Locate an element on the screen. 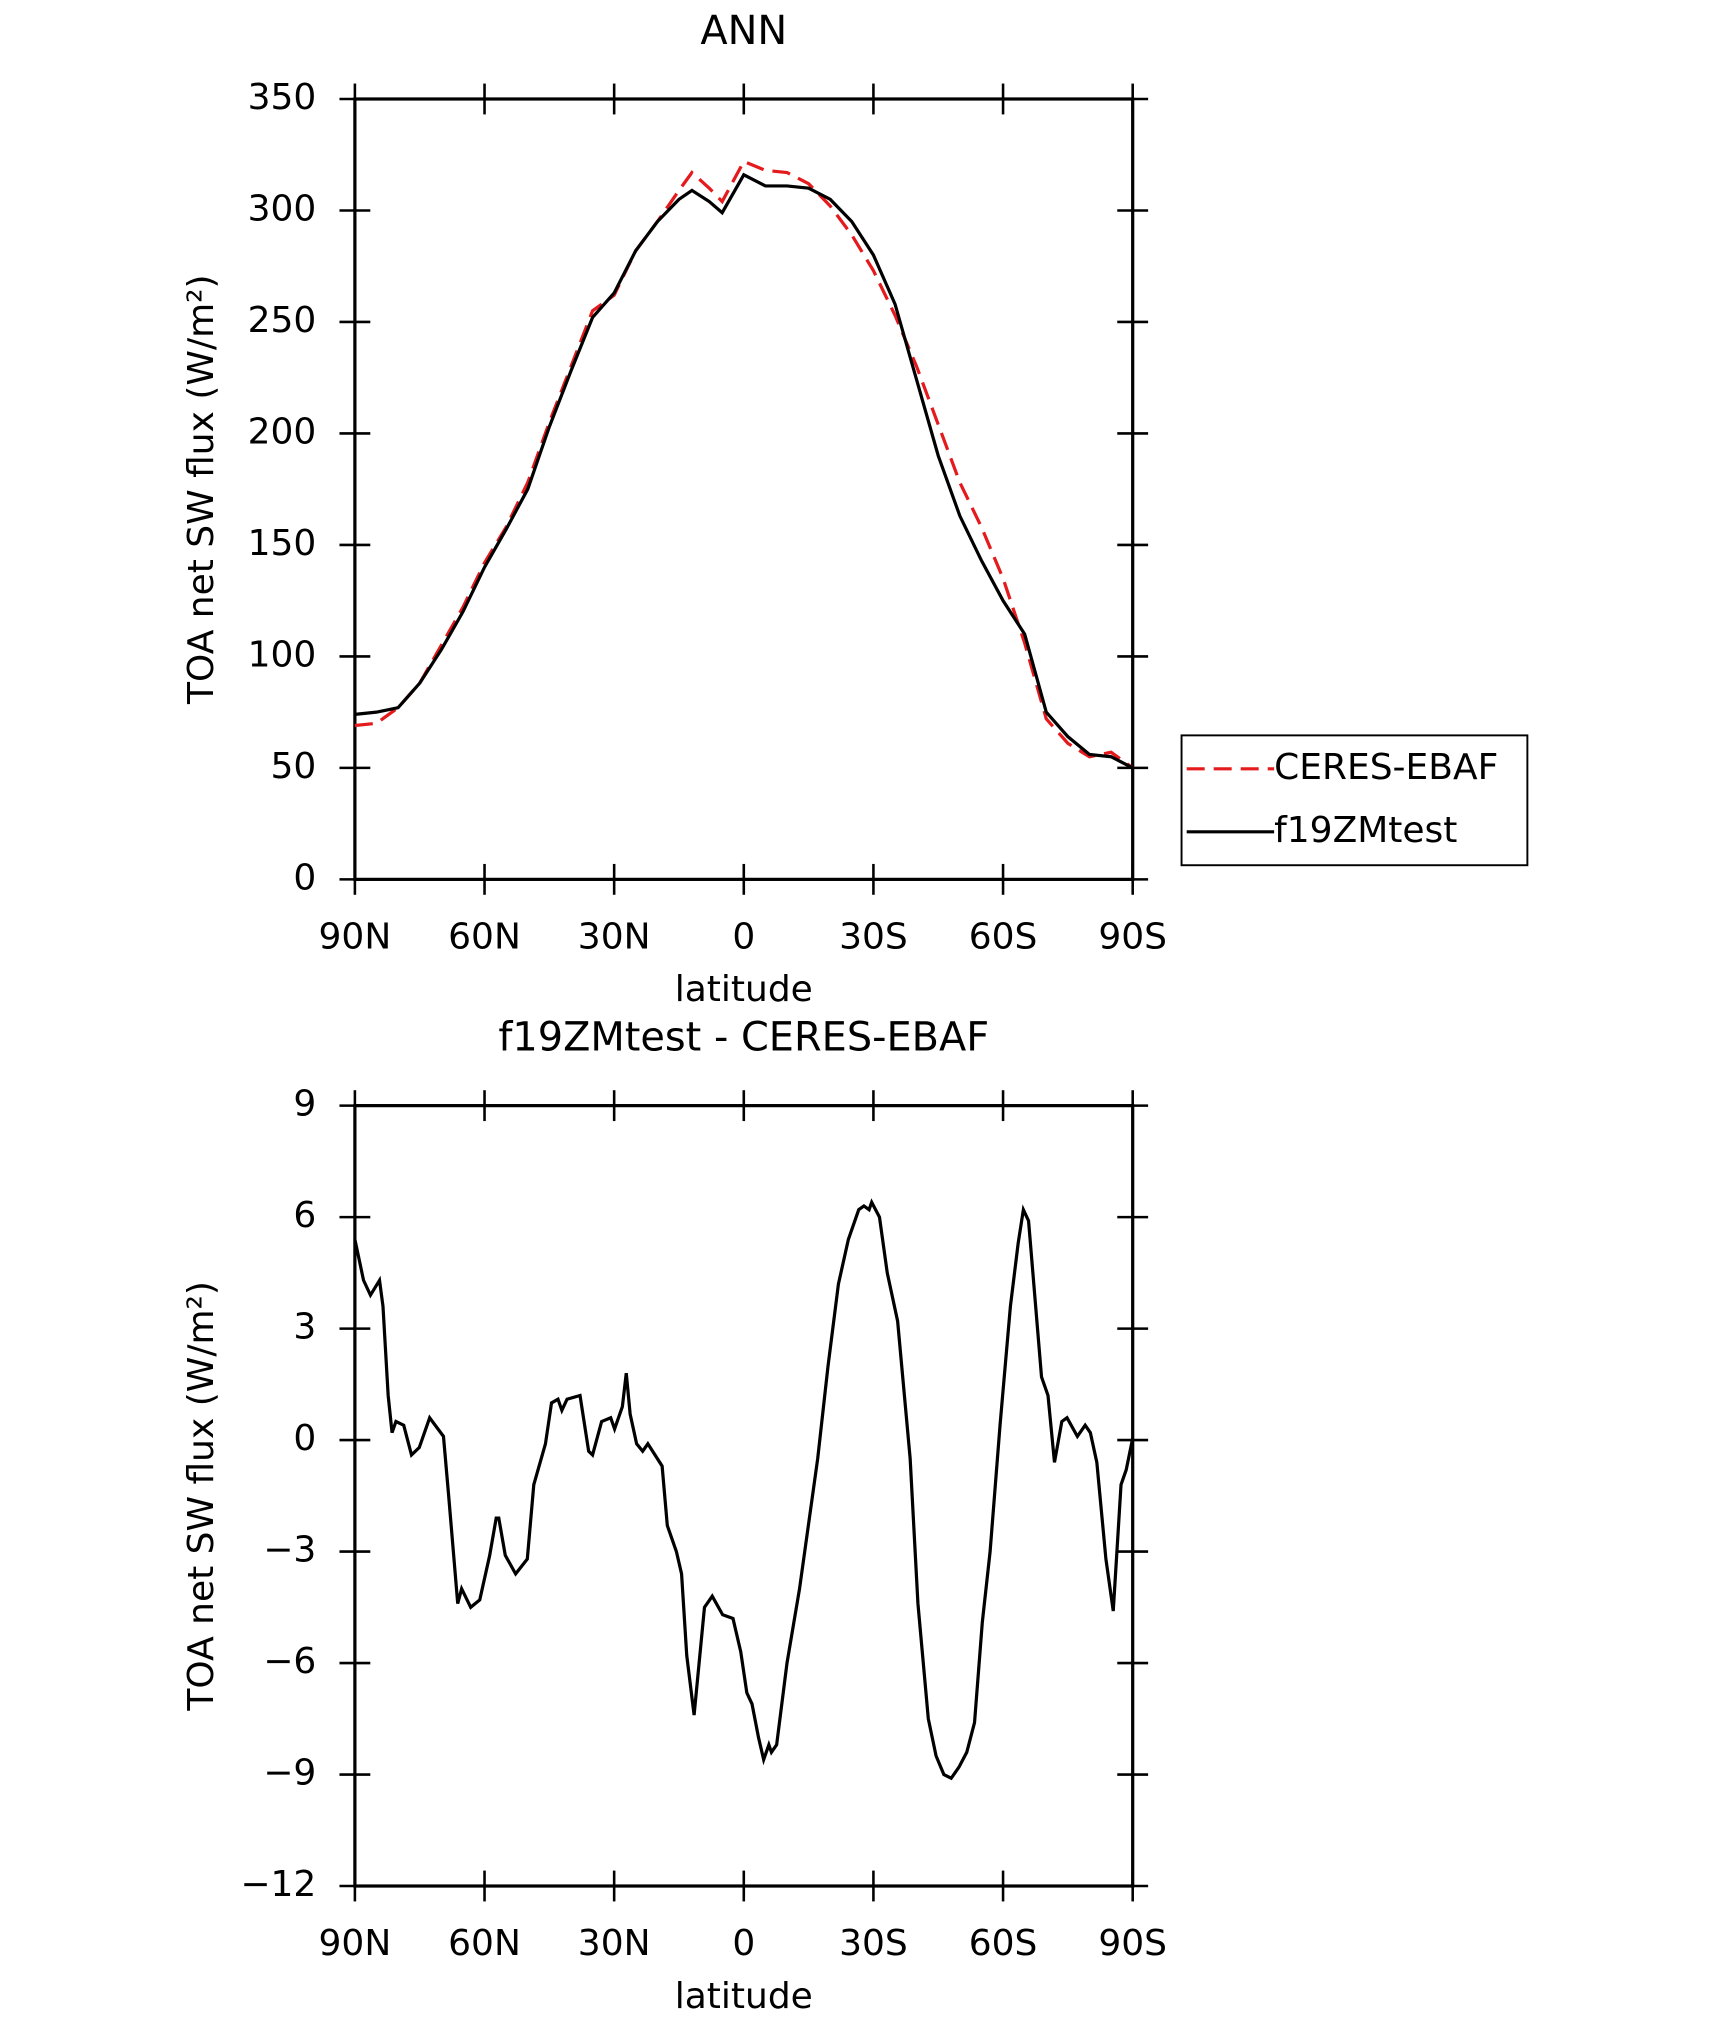 This screenshot has width=1710, height=2021. legend-box is located at coordinates (1354, 800).